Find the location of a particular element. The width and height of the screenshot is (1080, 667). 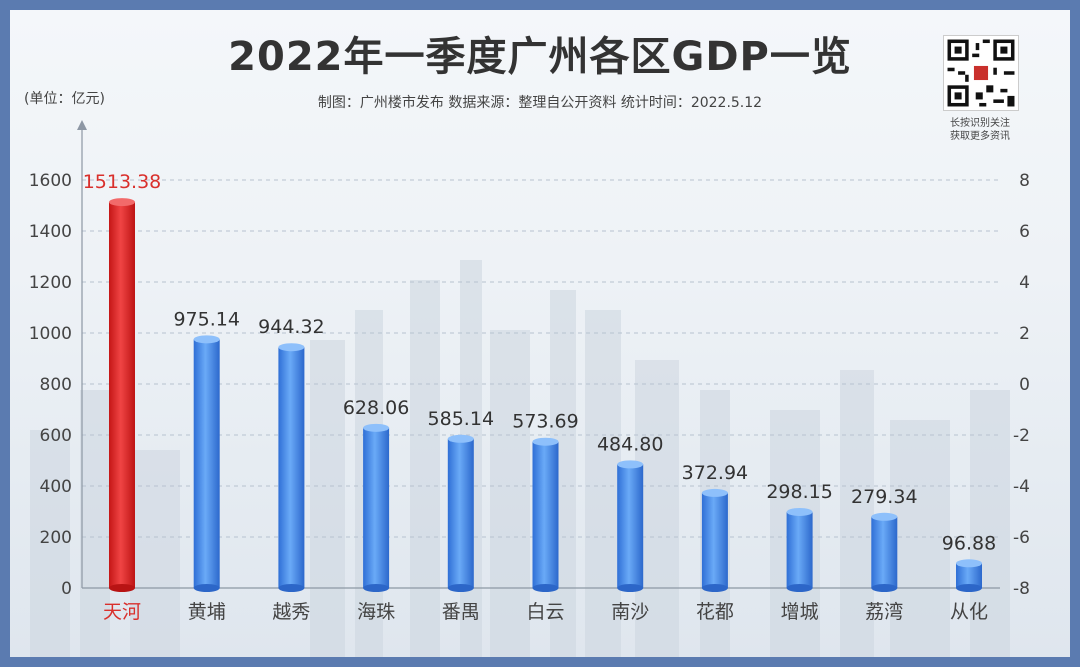

qr-note-line2: 获取更多资讯 is located at coordinates (980, 136).